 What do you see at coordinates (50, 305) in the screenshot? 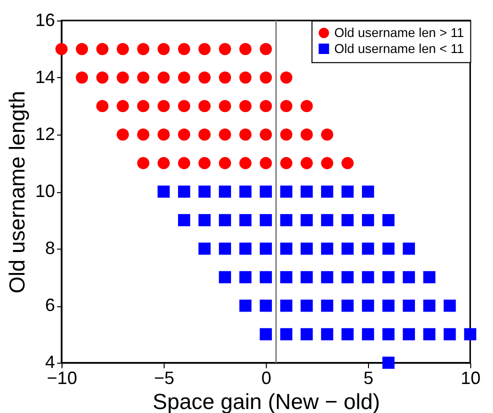
I see `y-tick-label: 6` at bounding box center [50, 305].